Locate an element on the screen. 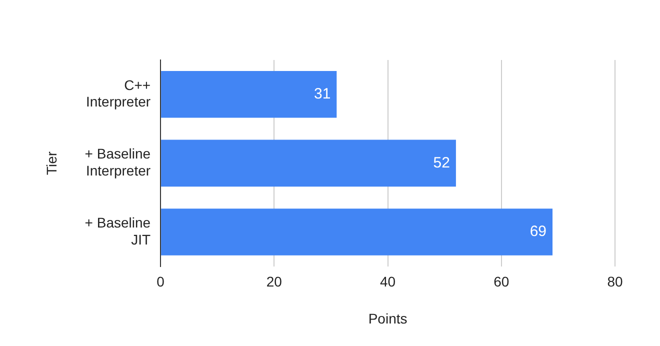 The height and width of the screenshot is (346, 660). x-tick-label: 80 is located at coordinates (615, 282).